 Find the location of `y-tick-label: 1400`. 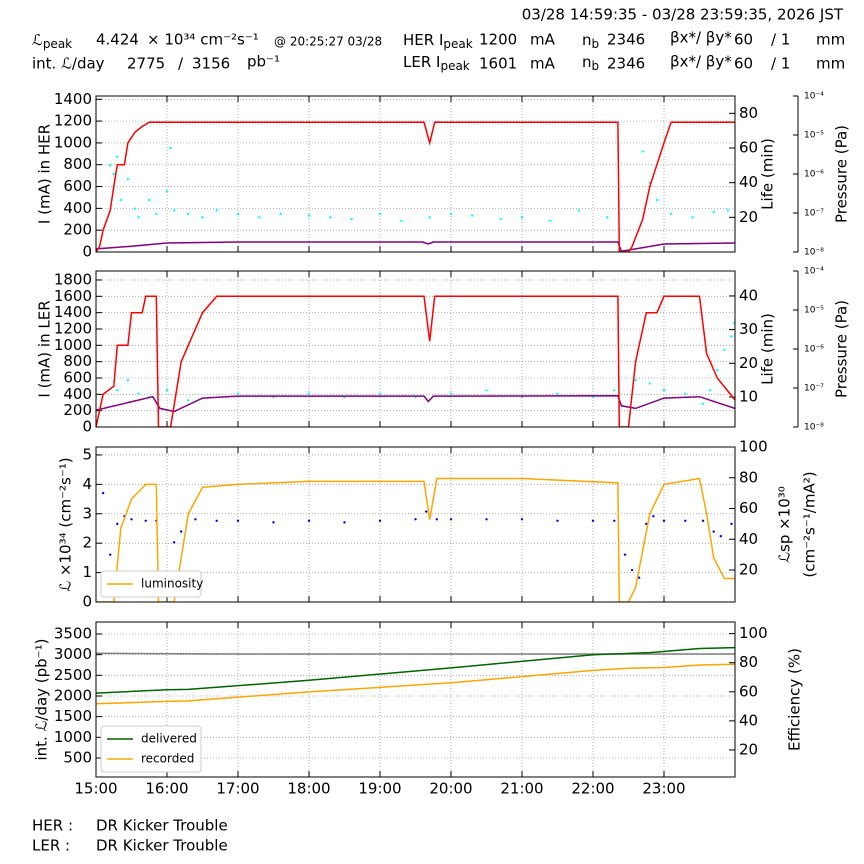

y-tick-label: 1400 is located at coordinates (73, 312).